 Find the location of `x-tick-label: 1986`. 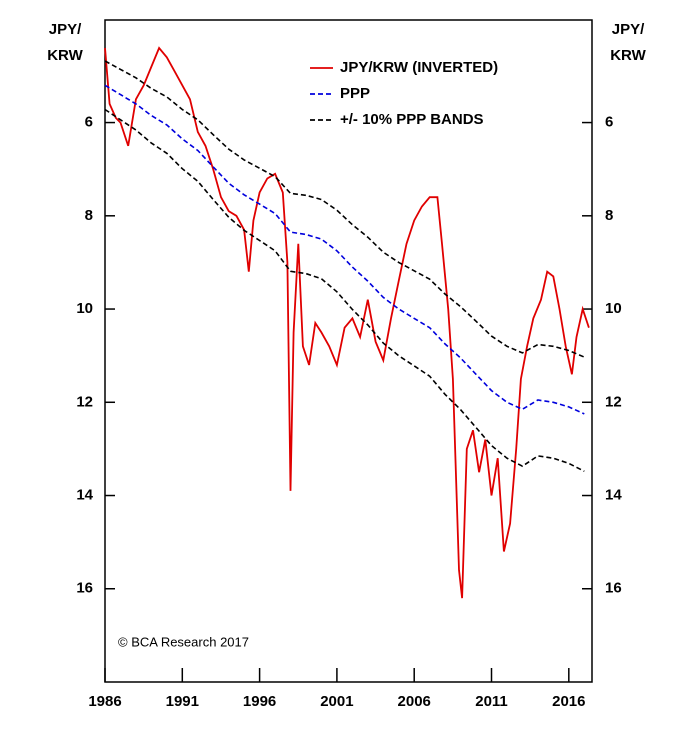

x-tick-label: 1986 is located at coordinates (104, 701).